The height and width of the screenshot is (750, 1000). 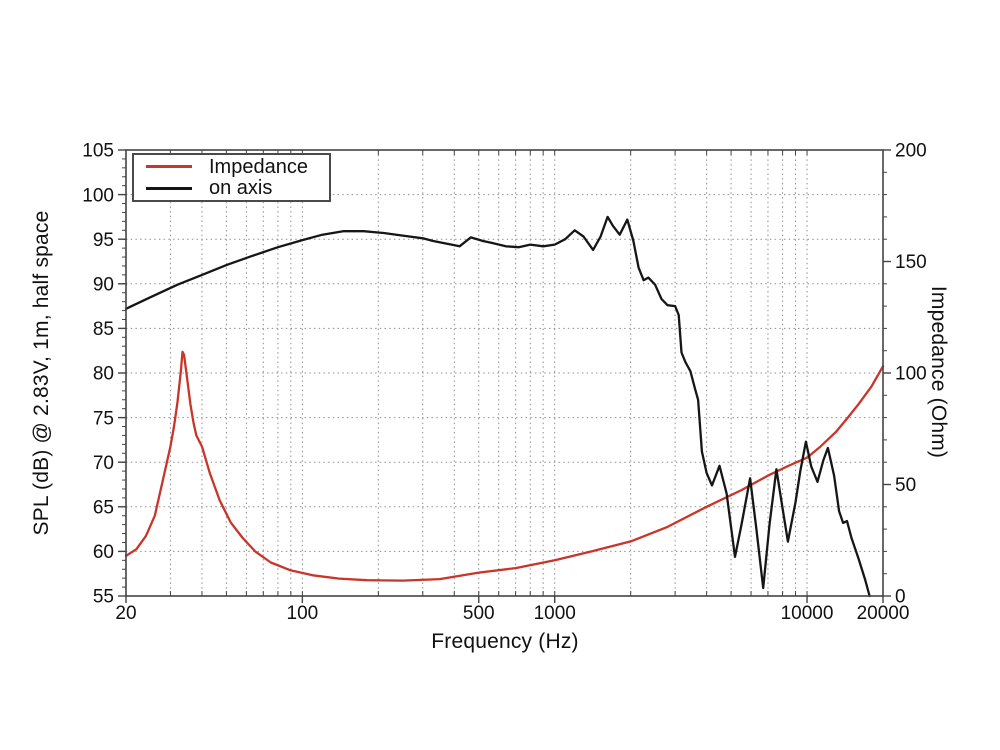 I want to click on legend-label-on-axis: on axis, so click(x=241, y=188).